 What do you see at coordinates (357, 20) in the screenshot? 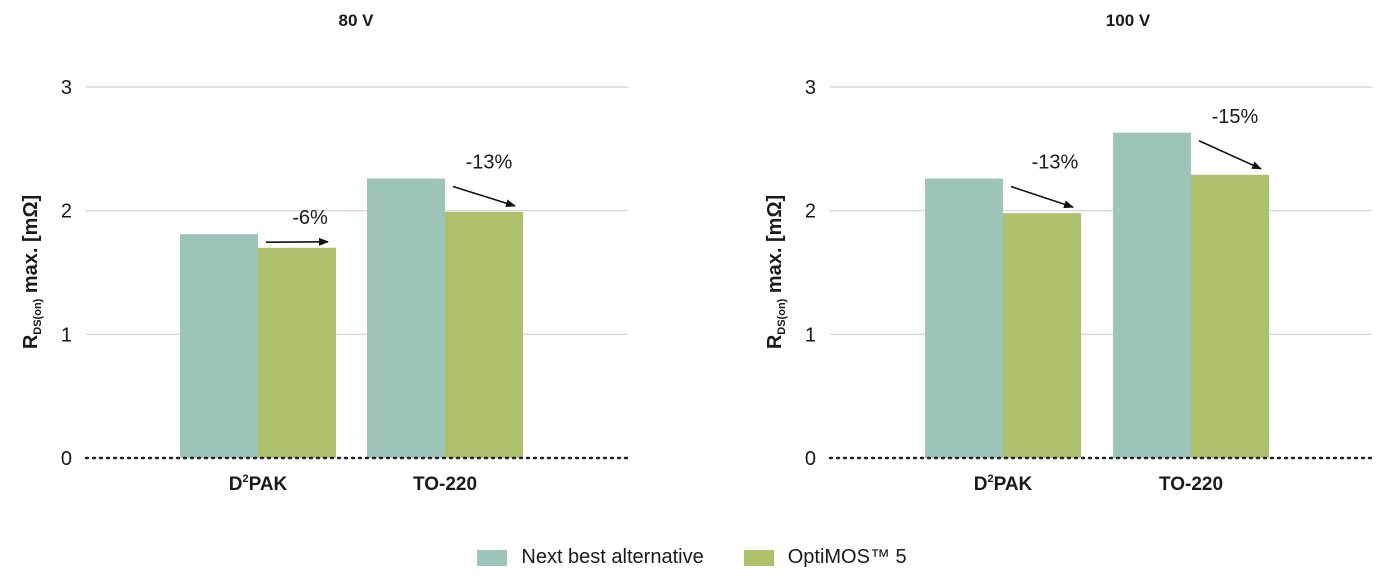
I see `panel-title: 80 V` at bounding box center [357, 20].